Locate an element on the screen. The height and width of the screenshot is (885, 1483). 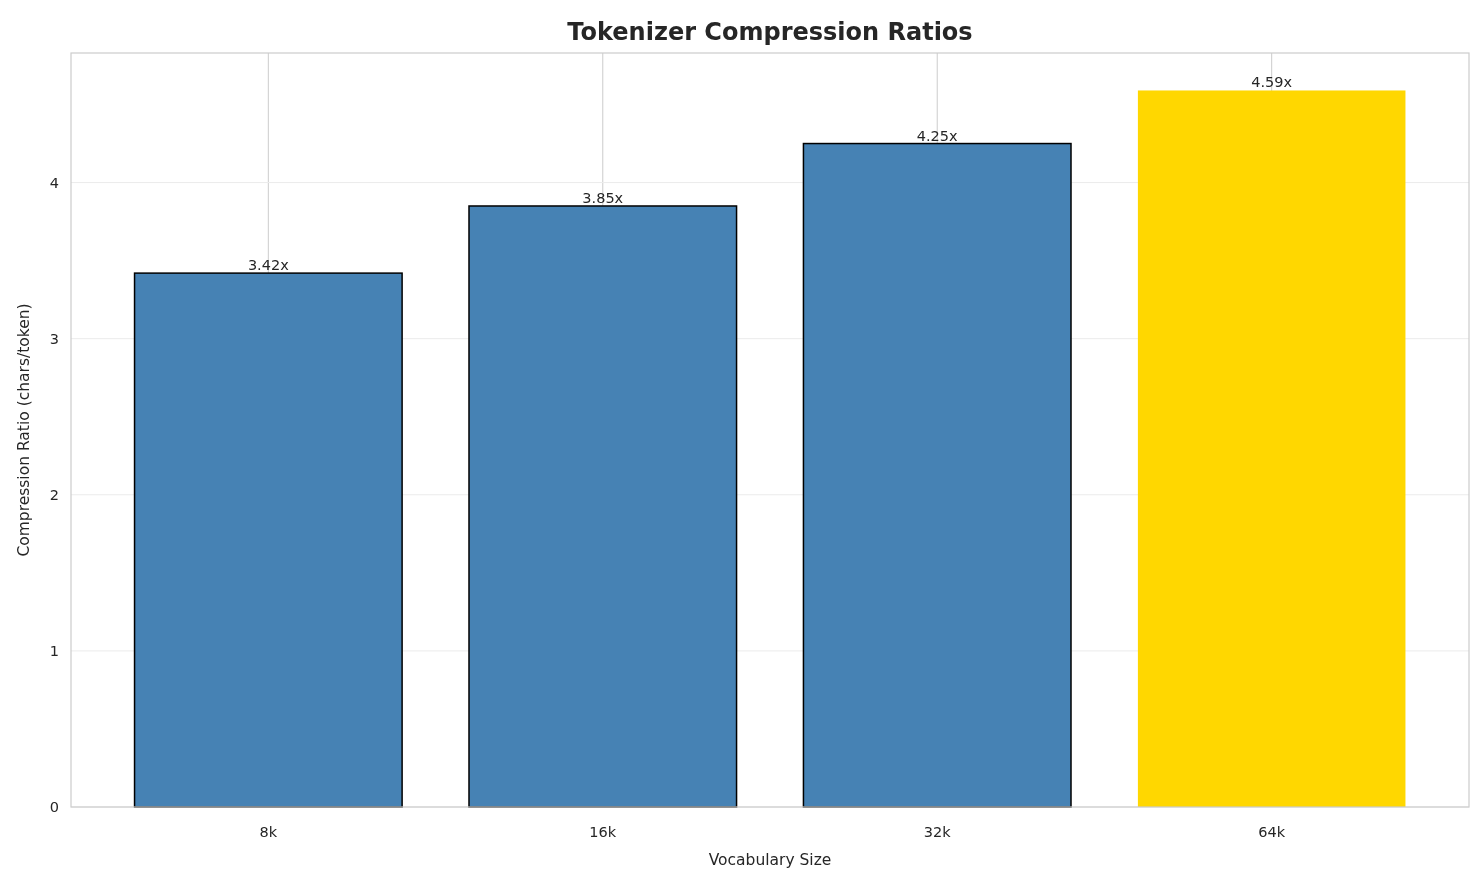
x-tick-label: 8k is located at coordinates (268, 832).